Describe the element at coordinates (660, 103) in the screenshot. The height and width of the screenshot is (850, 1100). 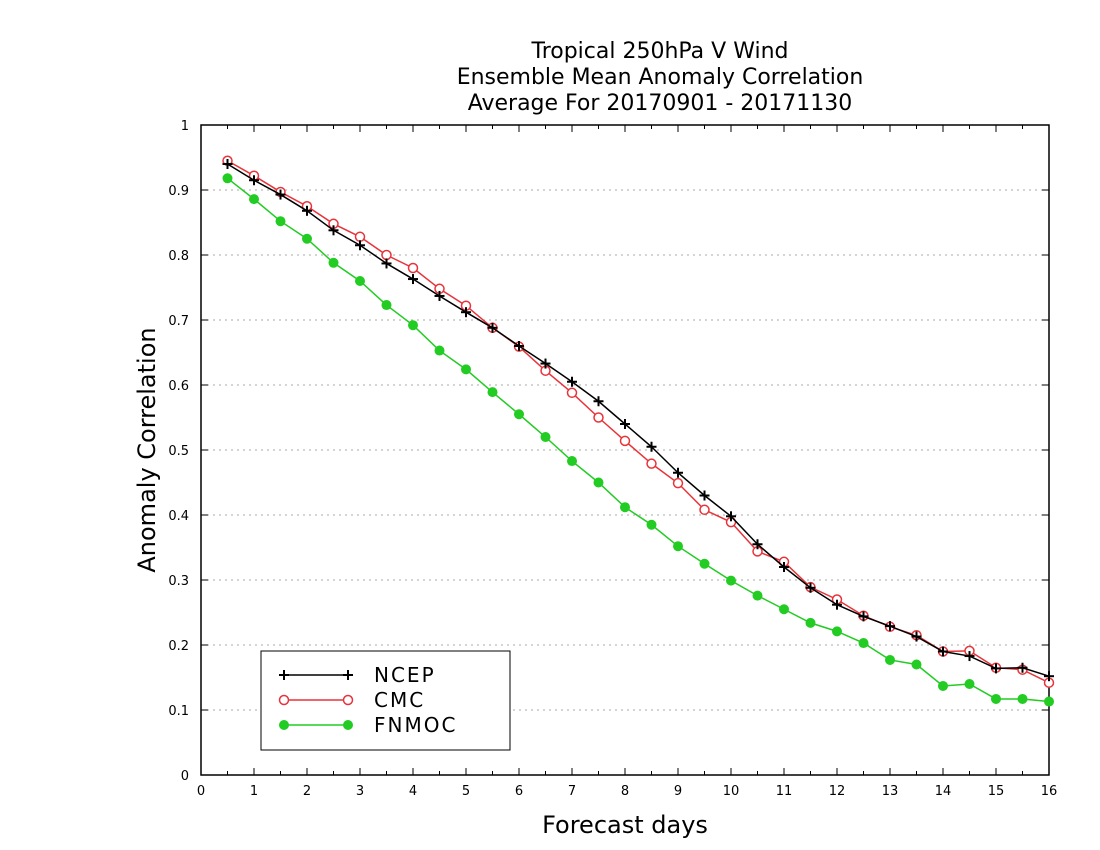
I see `title-line: Average For 20170901 - 20171130` at that location.